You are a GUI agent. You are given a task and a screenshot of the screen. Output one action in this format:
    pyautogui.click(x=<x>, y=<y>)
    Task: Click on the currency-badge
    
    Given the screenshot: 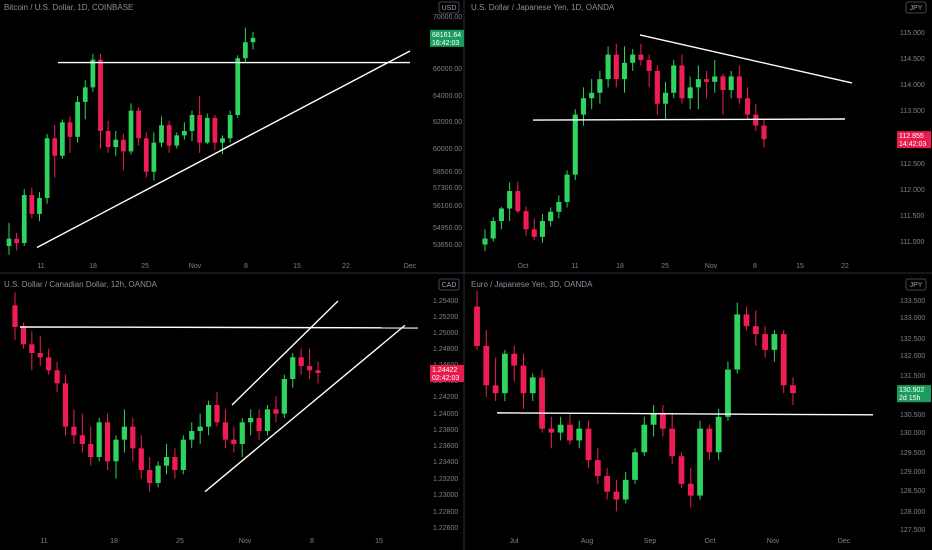 What is the action you would take?
    pyautogui.click(x=916, y=284)
    